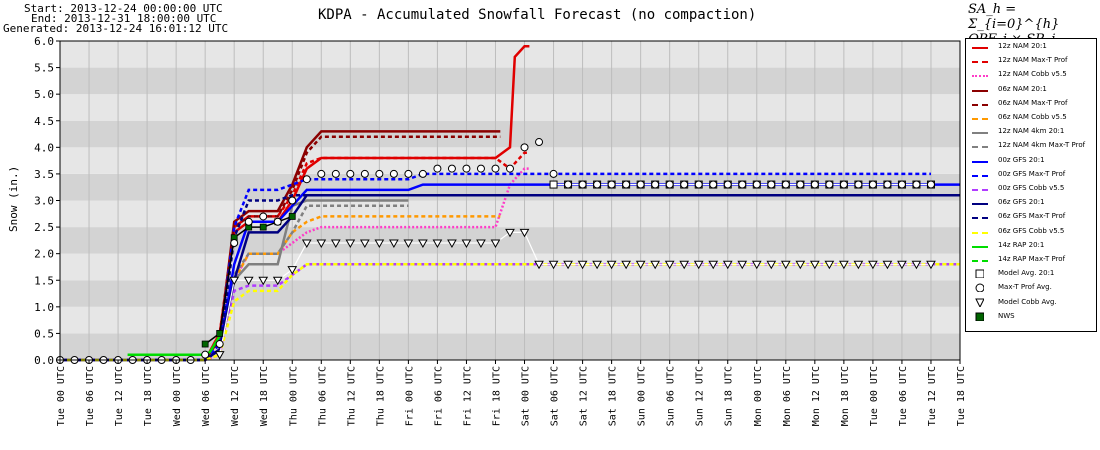 The image size is (1100, 450). I want to click on x-tick-label: Fri 06 UTC, so click(438, 396).